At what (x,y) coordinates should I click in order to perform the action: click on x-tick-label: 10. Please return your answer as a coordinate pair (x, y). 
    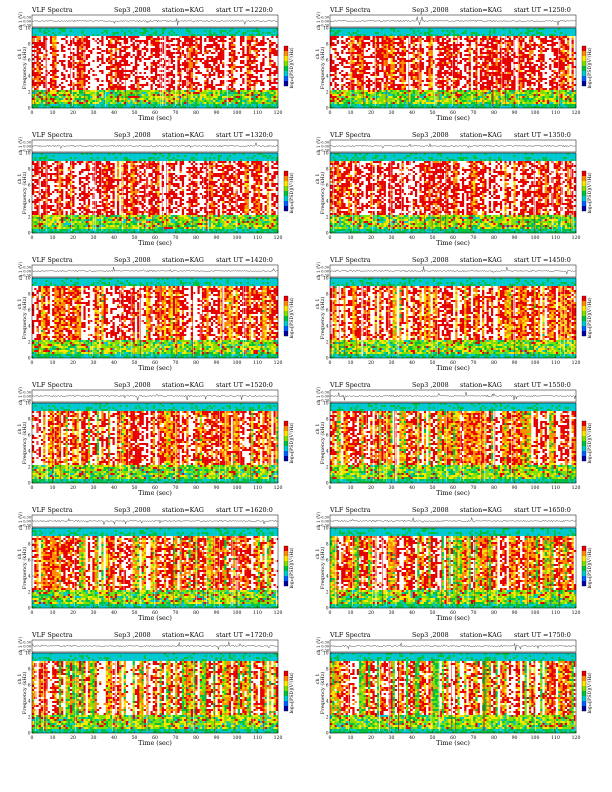
    Looking at the image, I should click on (53, 238).